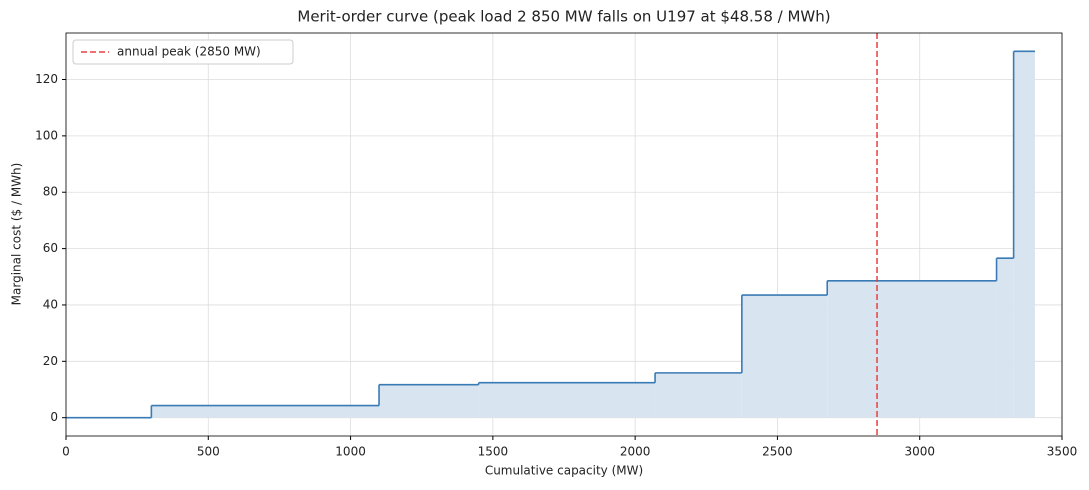 This screenshot has height=490, width=1089. I want to click on x-tick-label: 1000, so click(350, 452).